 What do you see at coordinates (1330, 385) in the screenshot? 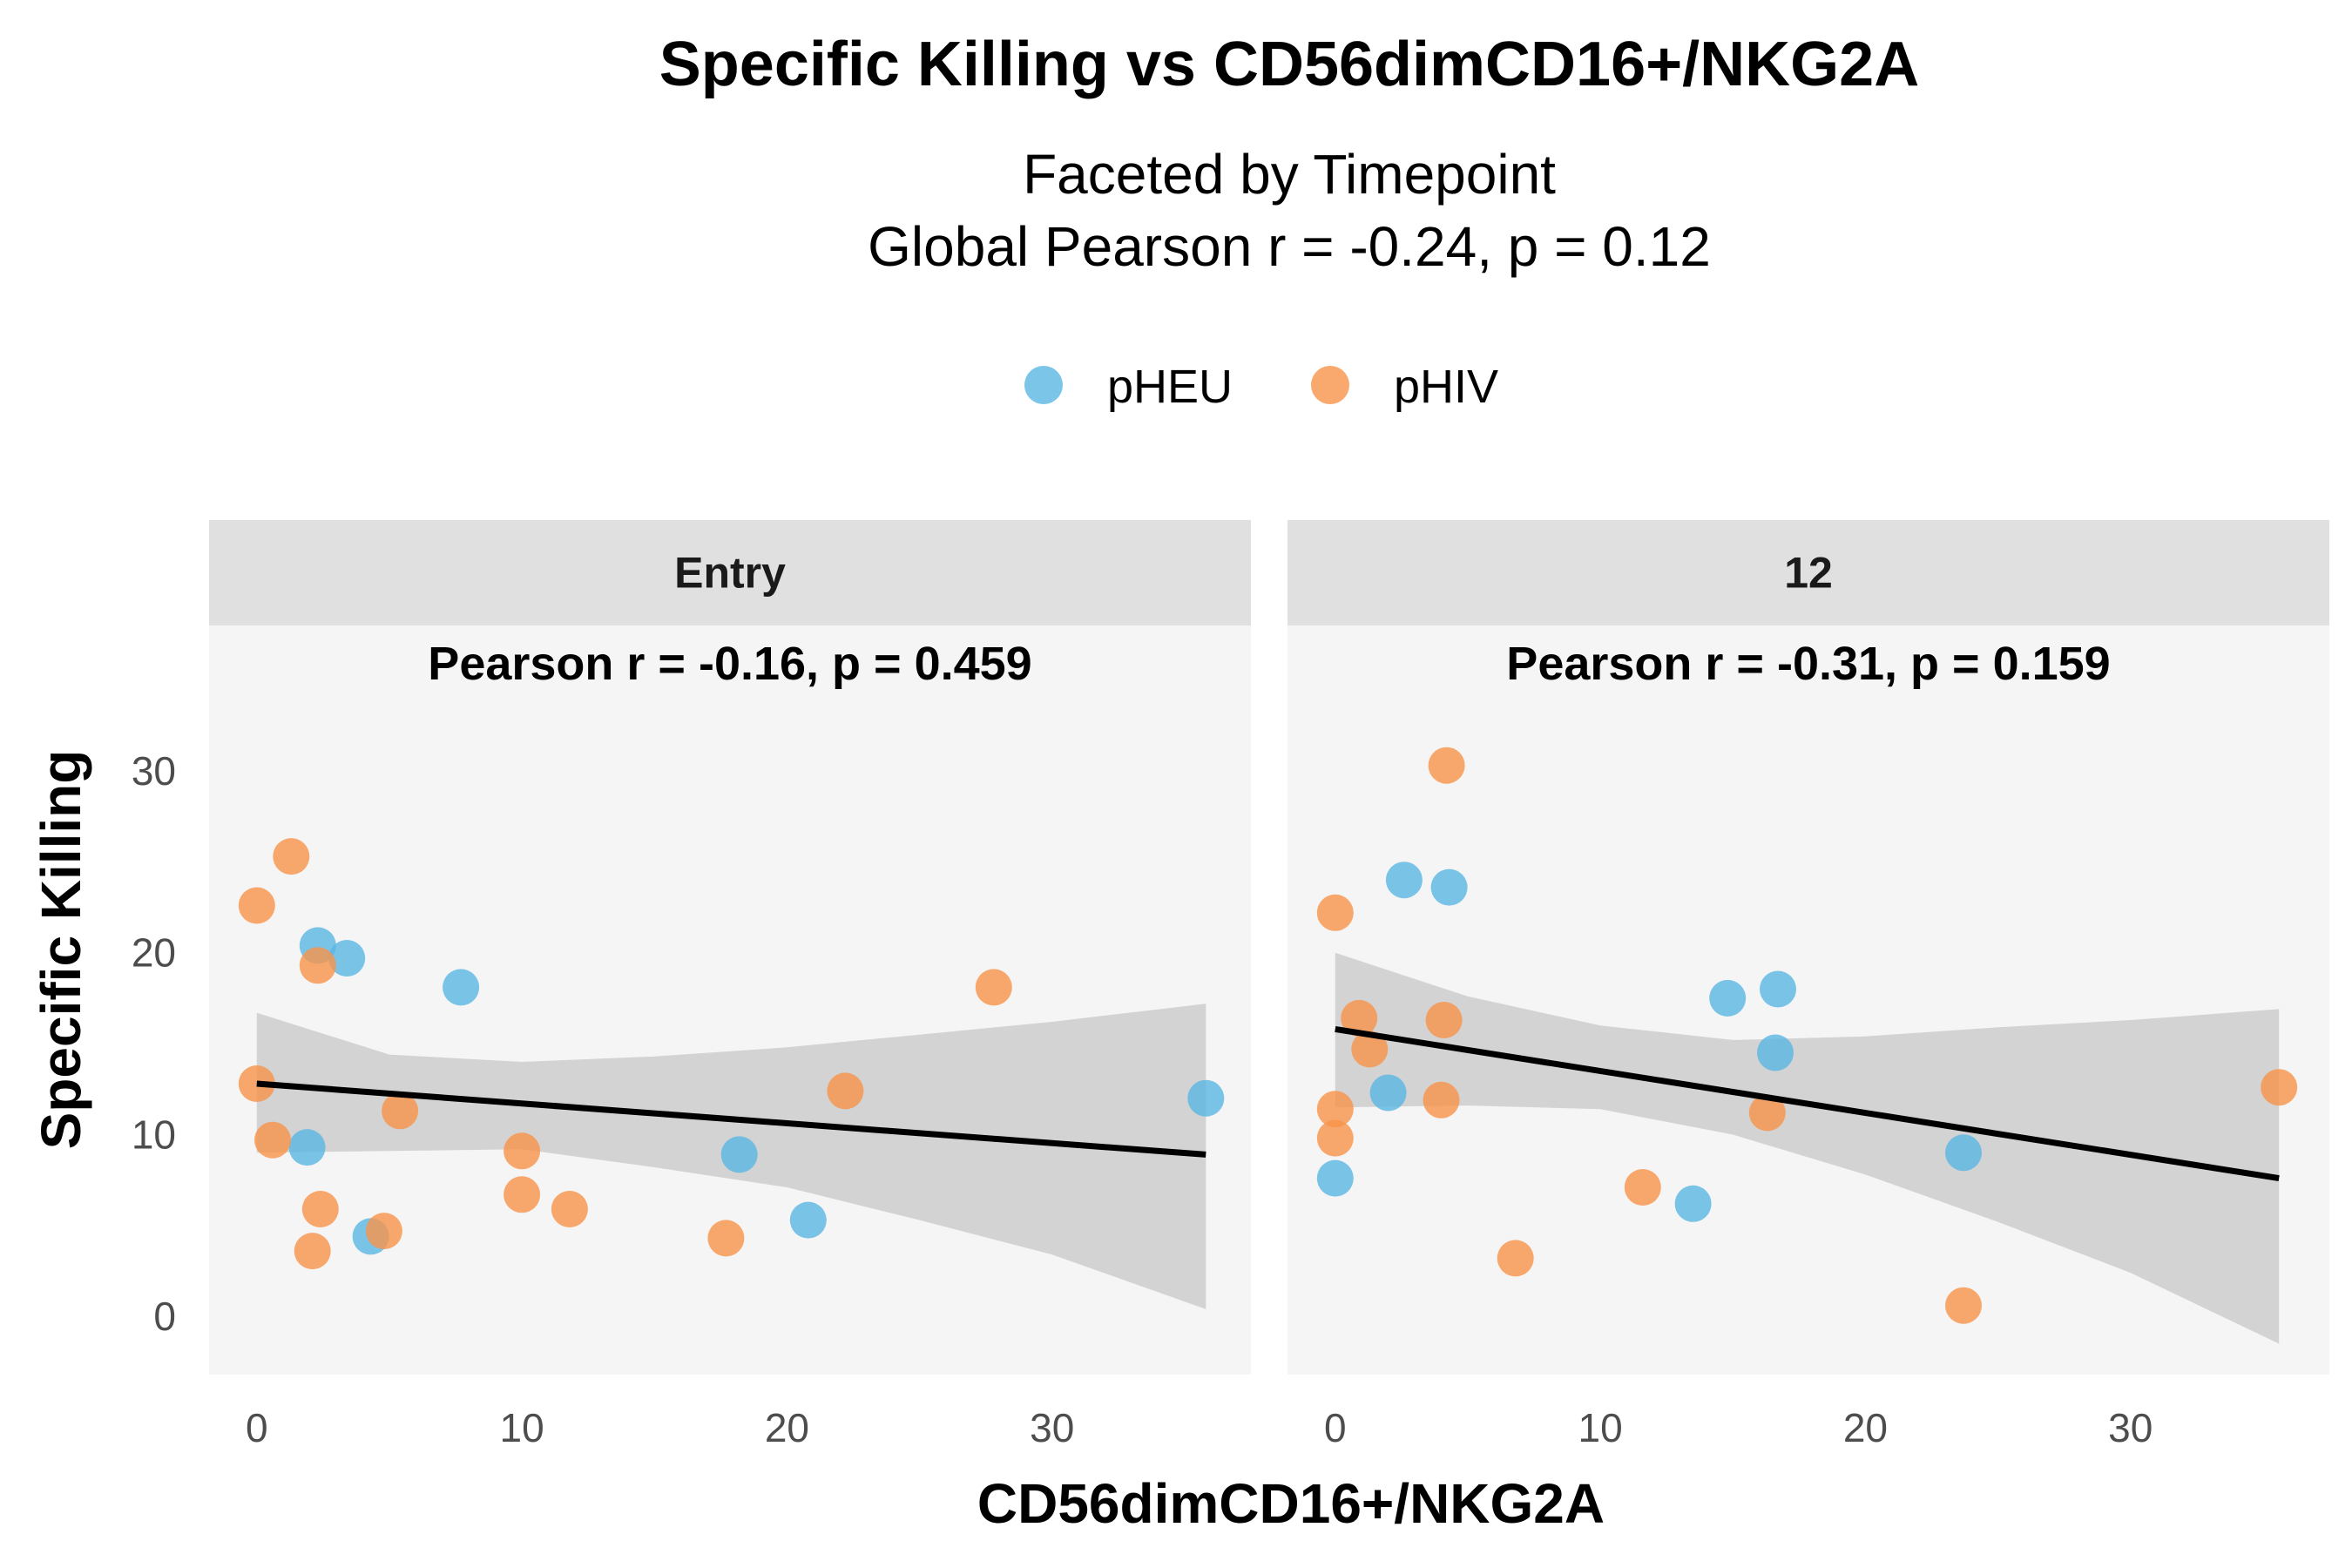
I see `legend-key-phiv` at bounding box center [1330, 385].